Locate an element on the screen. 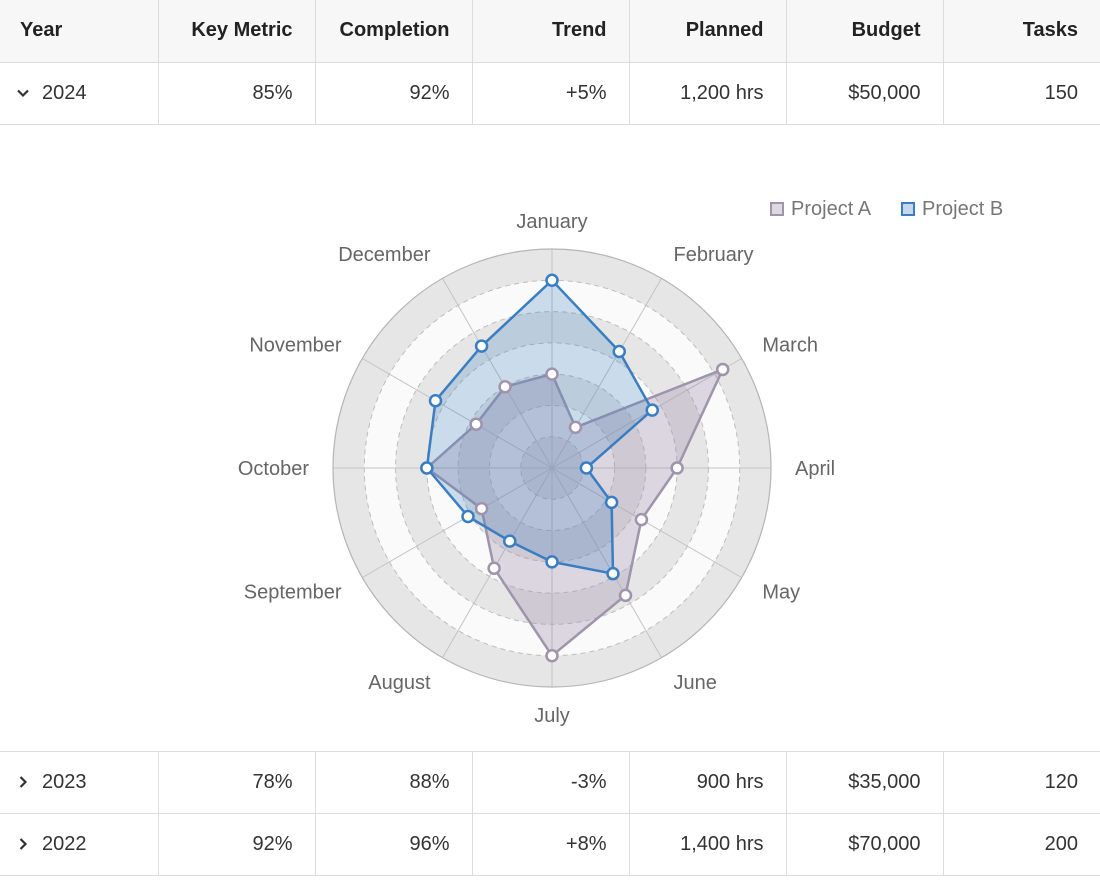  planned-cell: 1,400 hrs is located at coordinates (708, 844).